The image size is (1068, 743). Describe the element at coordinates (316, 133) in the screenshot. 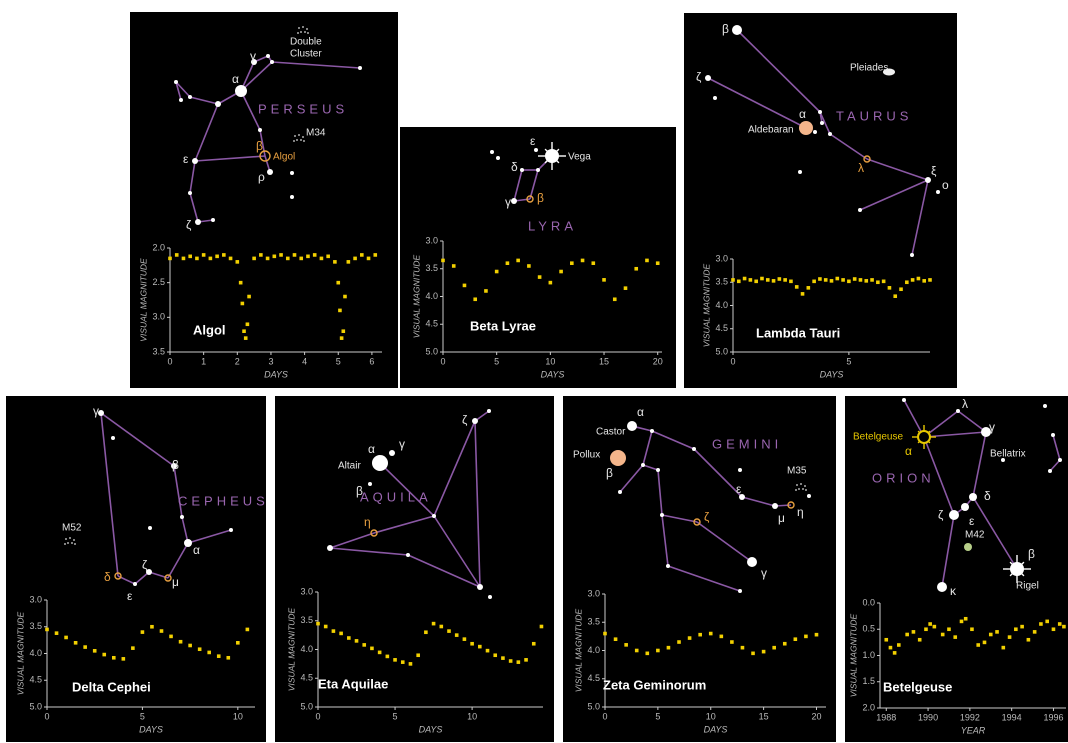

I see `star-label: M34` at that location.